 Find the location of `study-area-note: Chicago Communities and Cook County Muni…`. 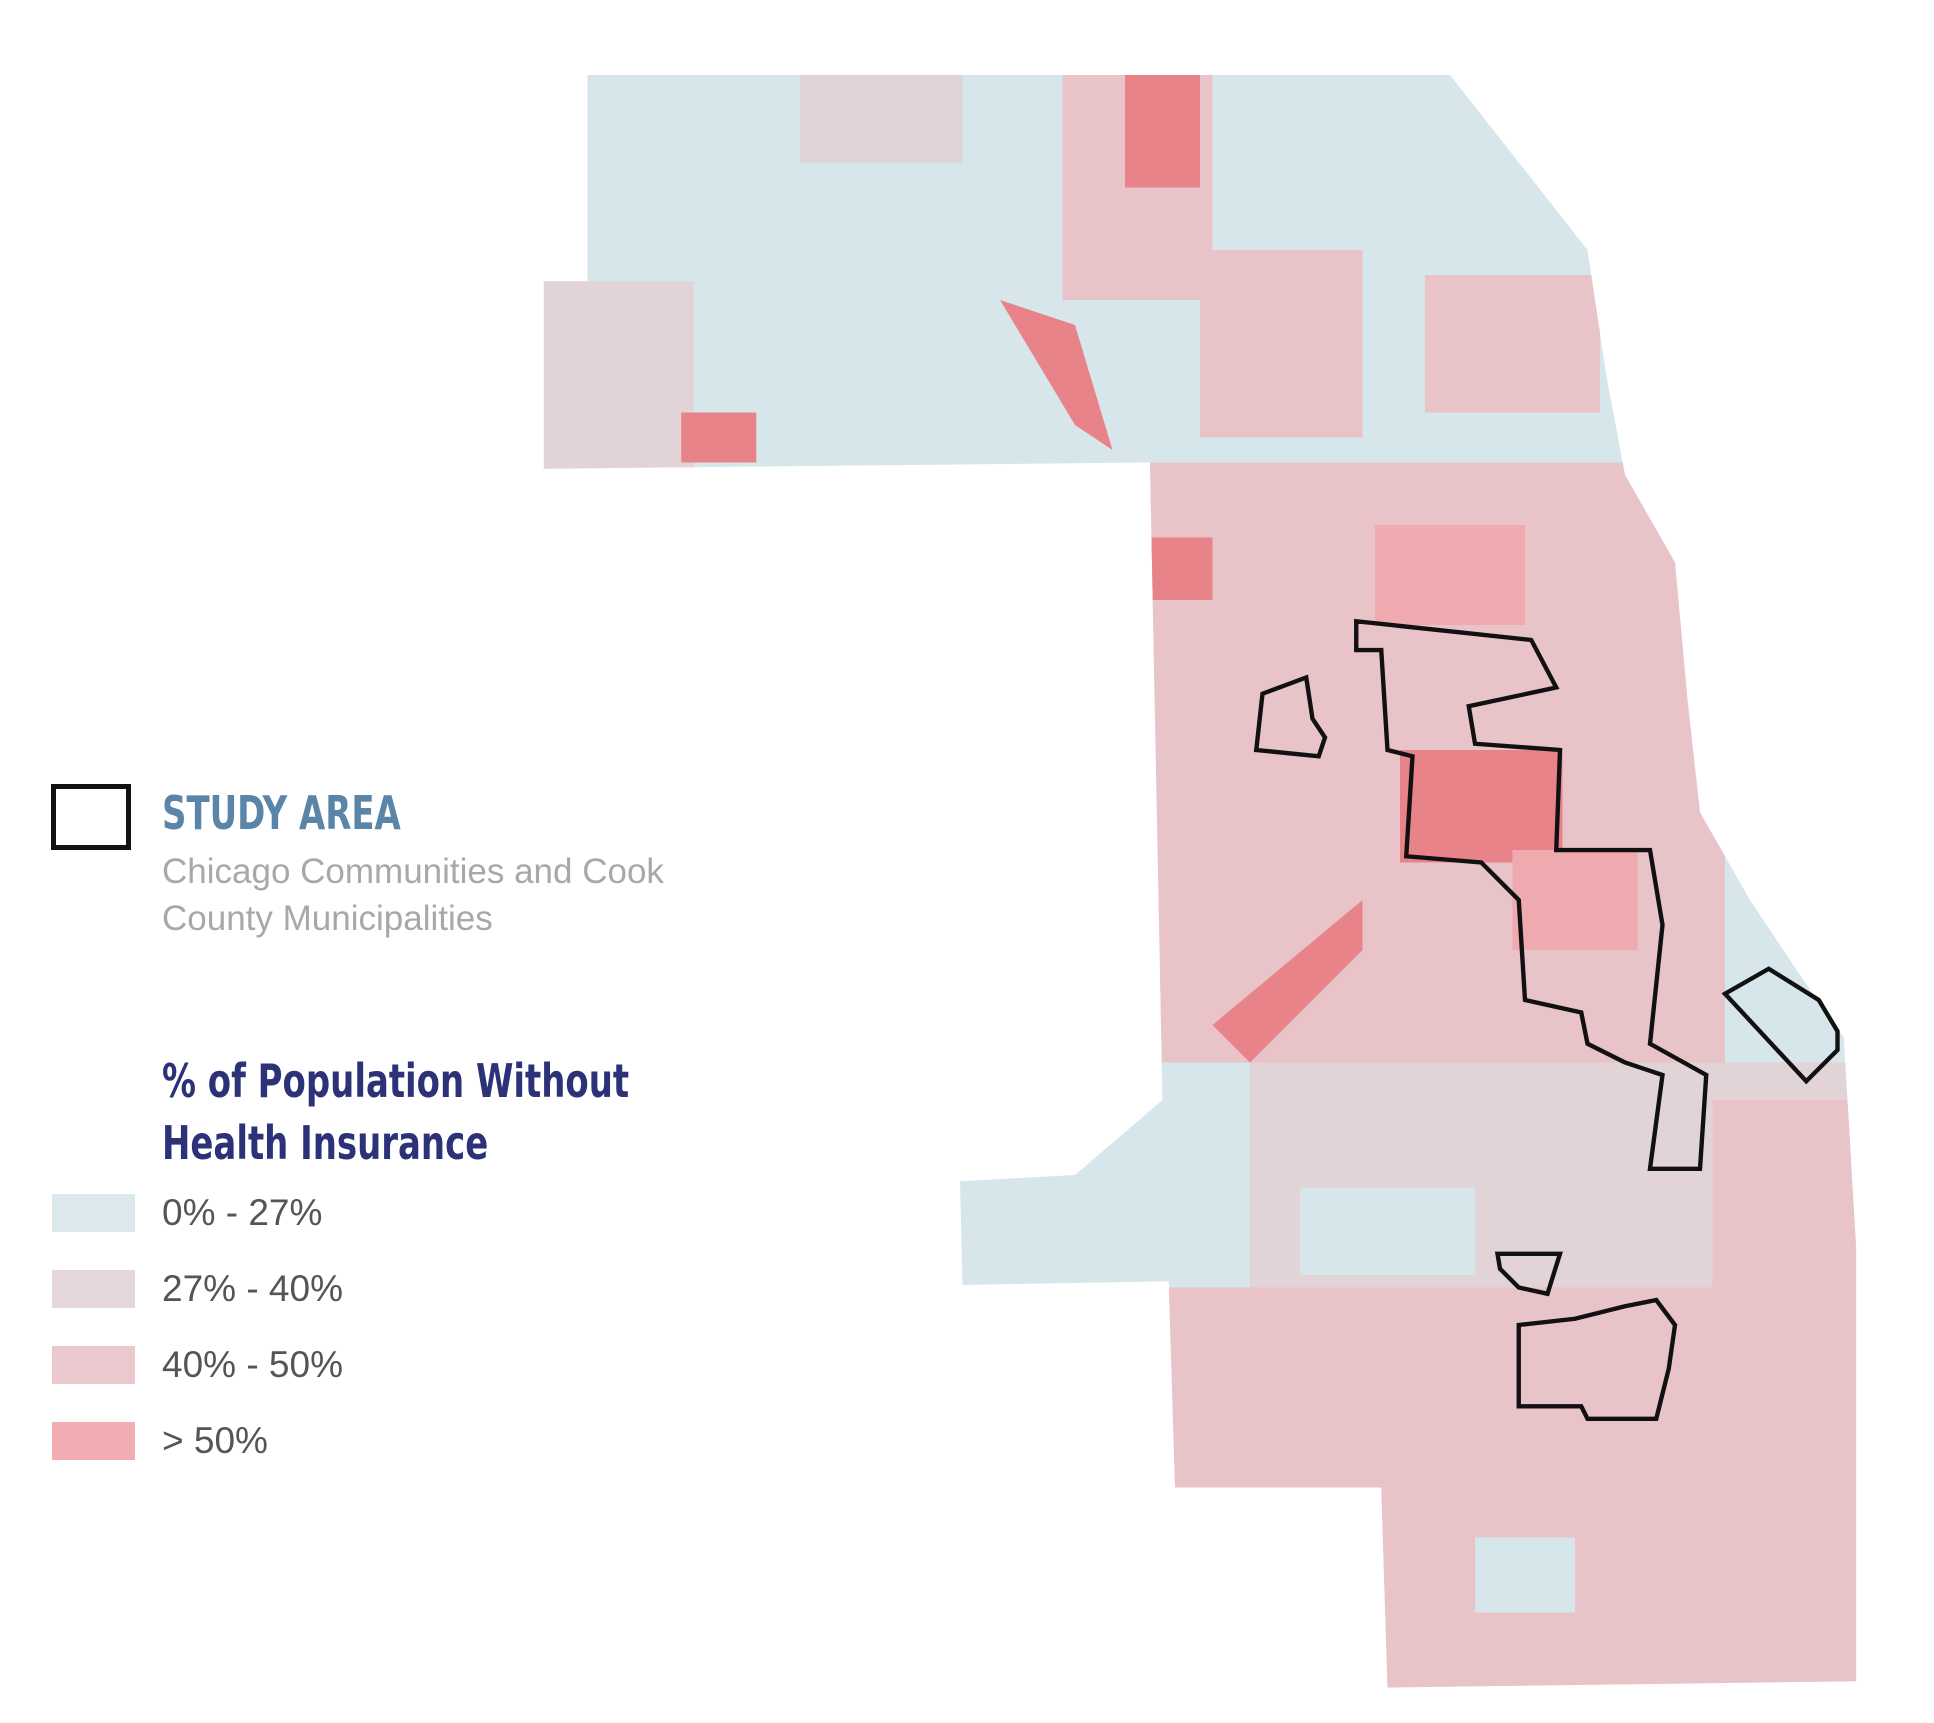

study-area-note: Chicago Communities and Cook County Muni… is located at coordinates (413, 895).